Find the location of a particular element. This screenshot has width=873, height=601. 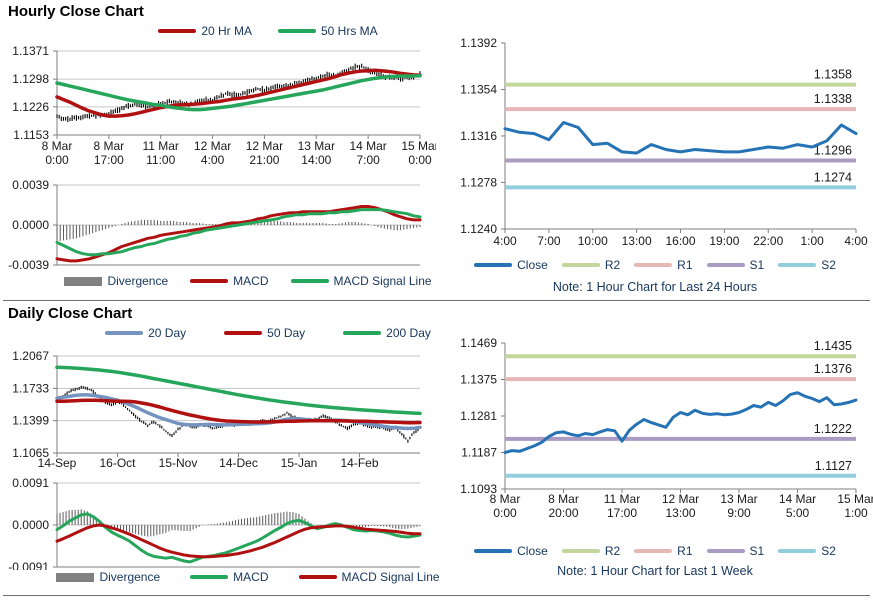

x-axis-label: 0:00 is located at coordinates (505, 513).